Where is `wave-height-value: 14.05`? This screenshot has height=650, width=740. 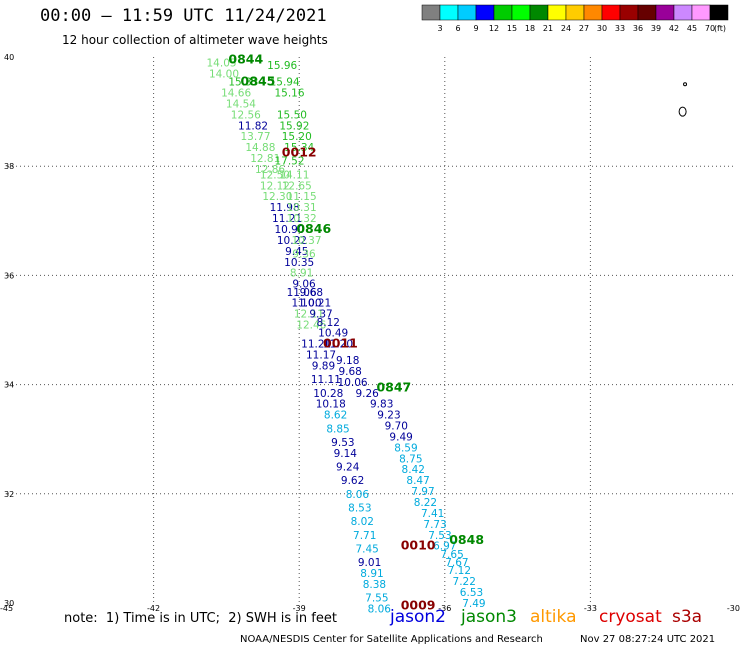
wave-height-value: 14.05 is located at coordinates (222, 63).